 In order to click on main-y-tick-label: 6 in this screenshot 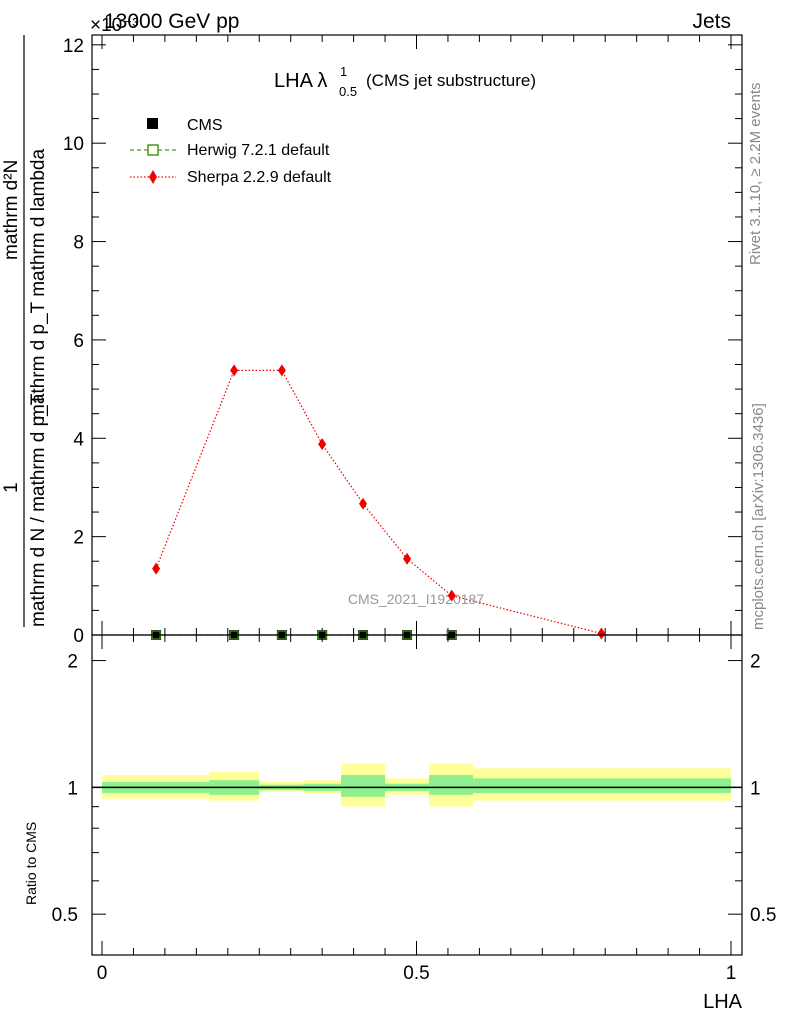, I will do `click(78, 341)`.